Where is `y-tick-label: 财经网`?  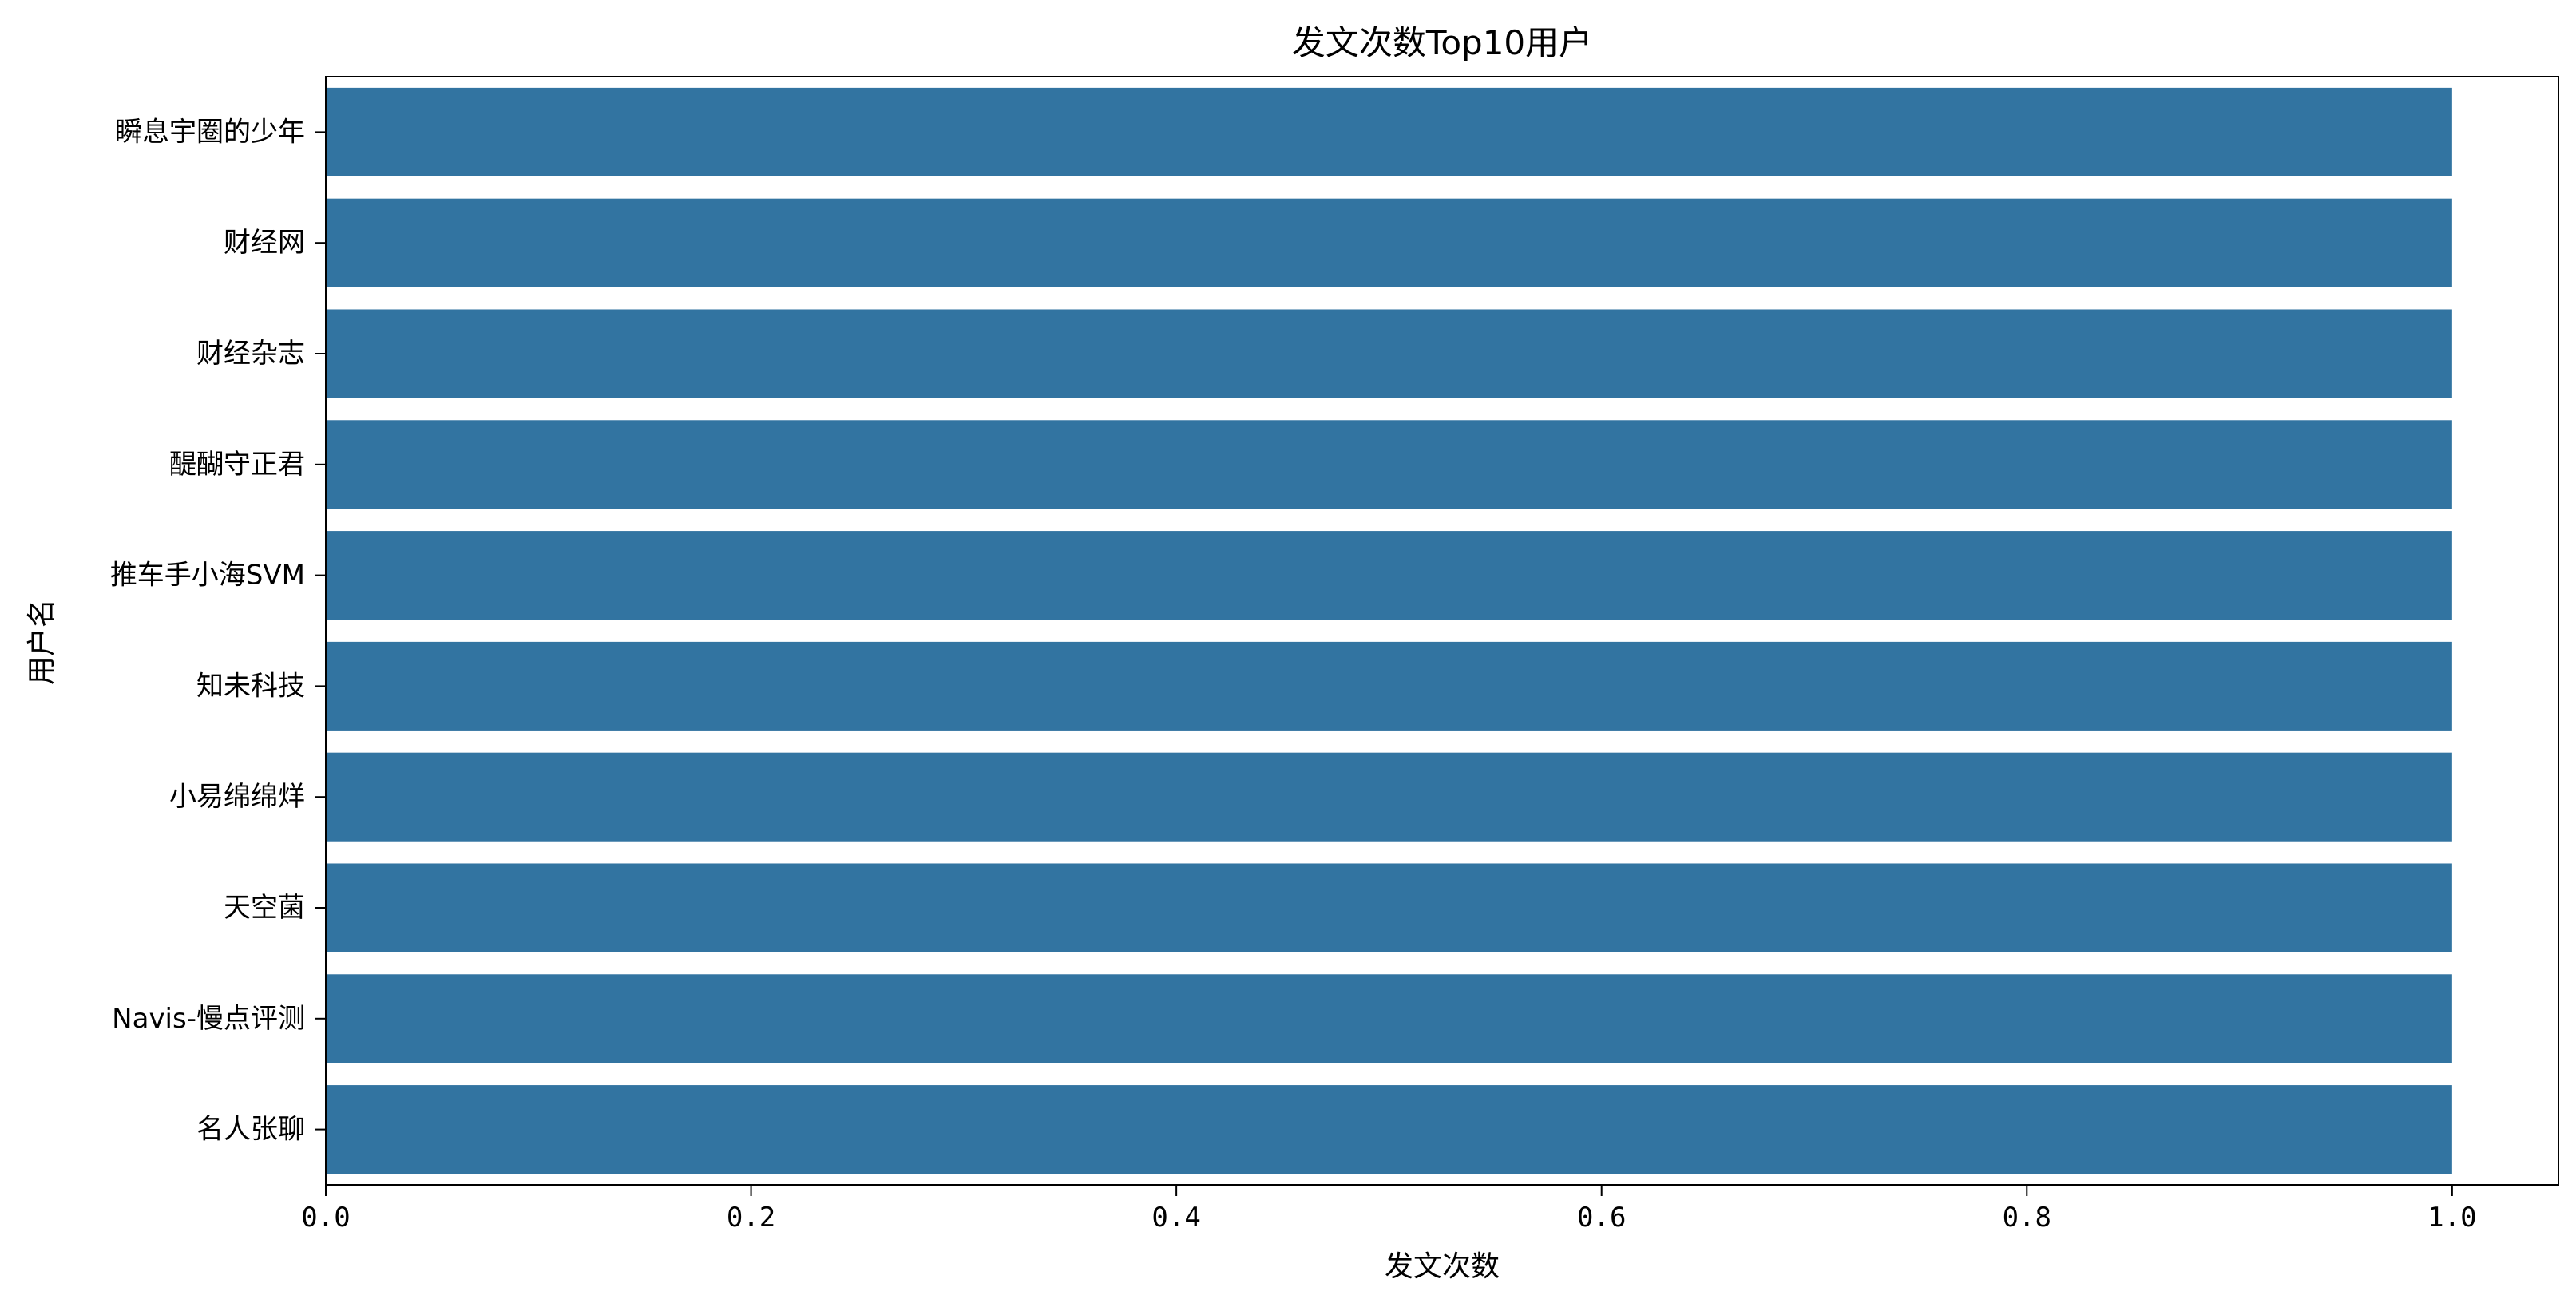
y-tick-label: 财经网 is located at coordinates (264, 243).